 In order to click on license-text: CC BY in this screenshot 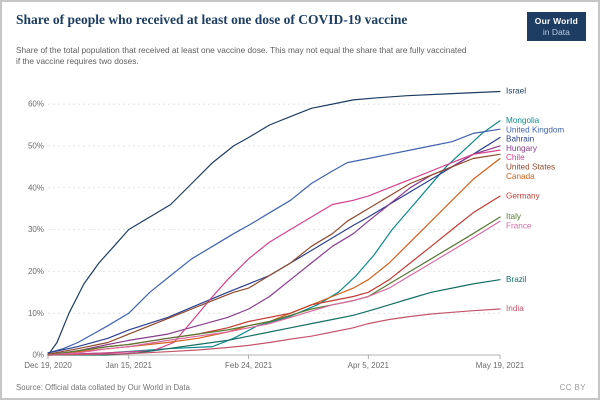, I will do `click(572, 387)`.